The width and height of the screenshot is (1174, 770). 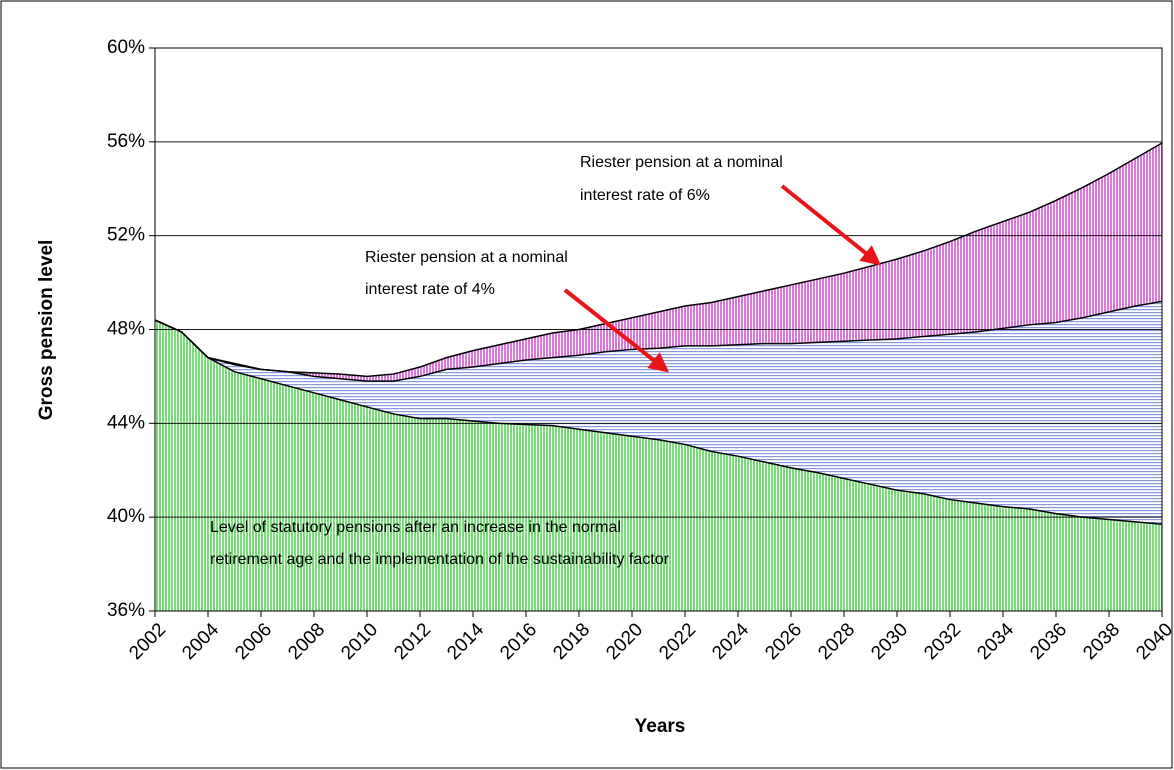 What do you see at coordinates (126, 47) in the screenshot?
I see `y-tick-label: 60%` at bounding box center [126, 47].